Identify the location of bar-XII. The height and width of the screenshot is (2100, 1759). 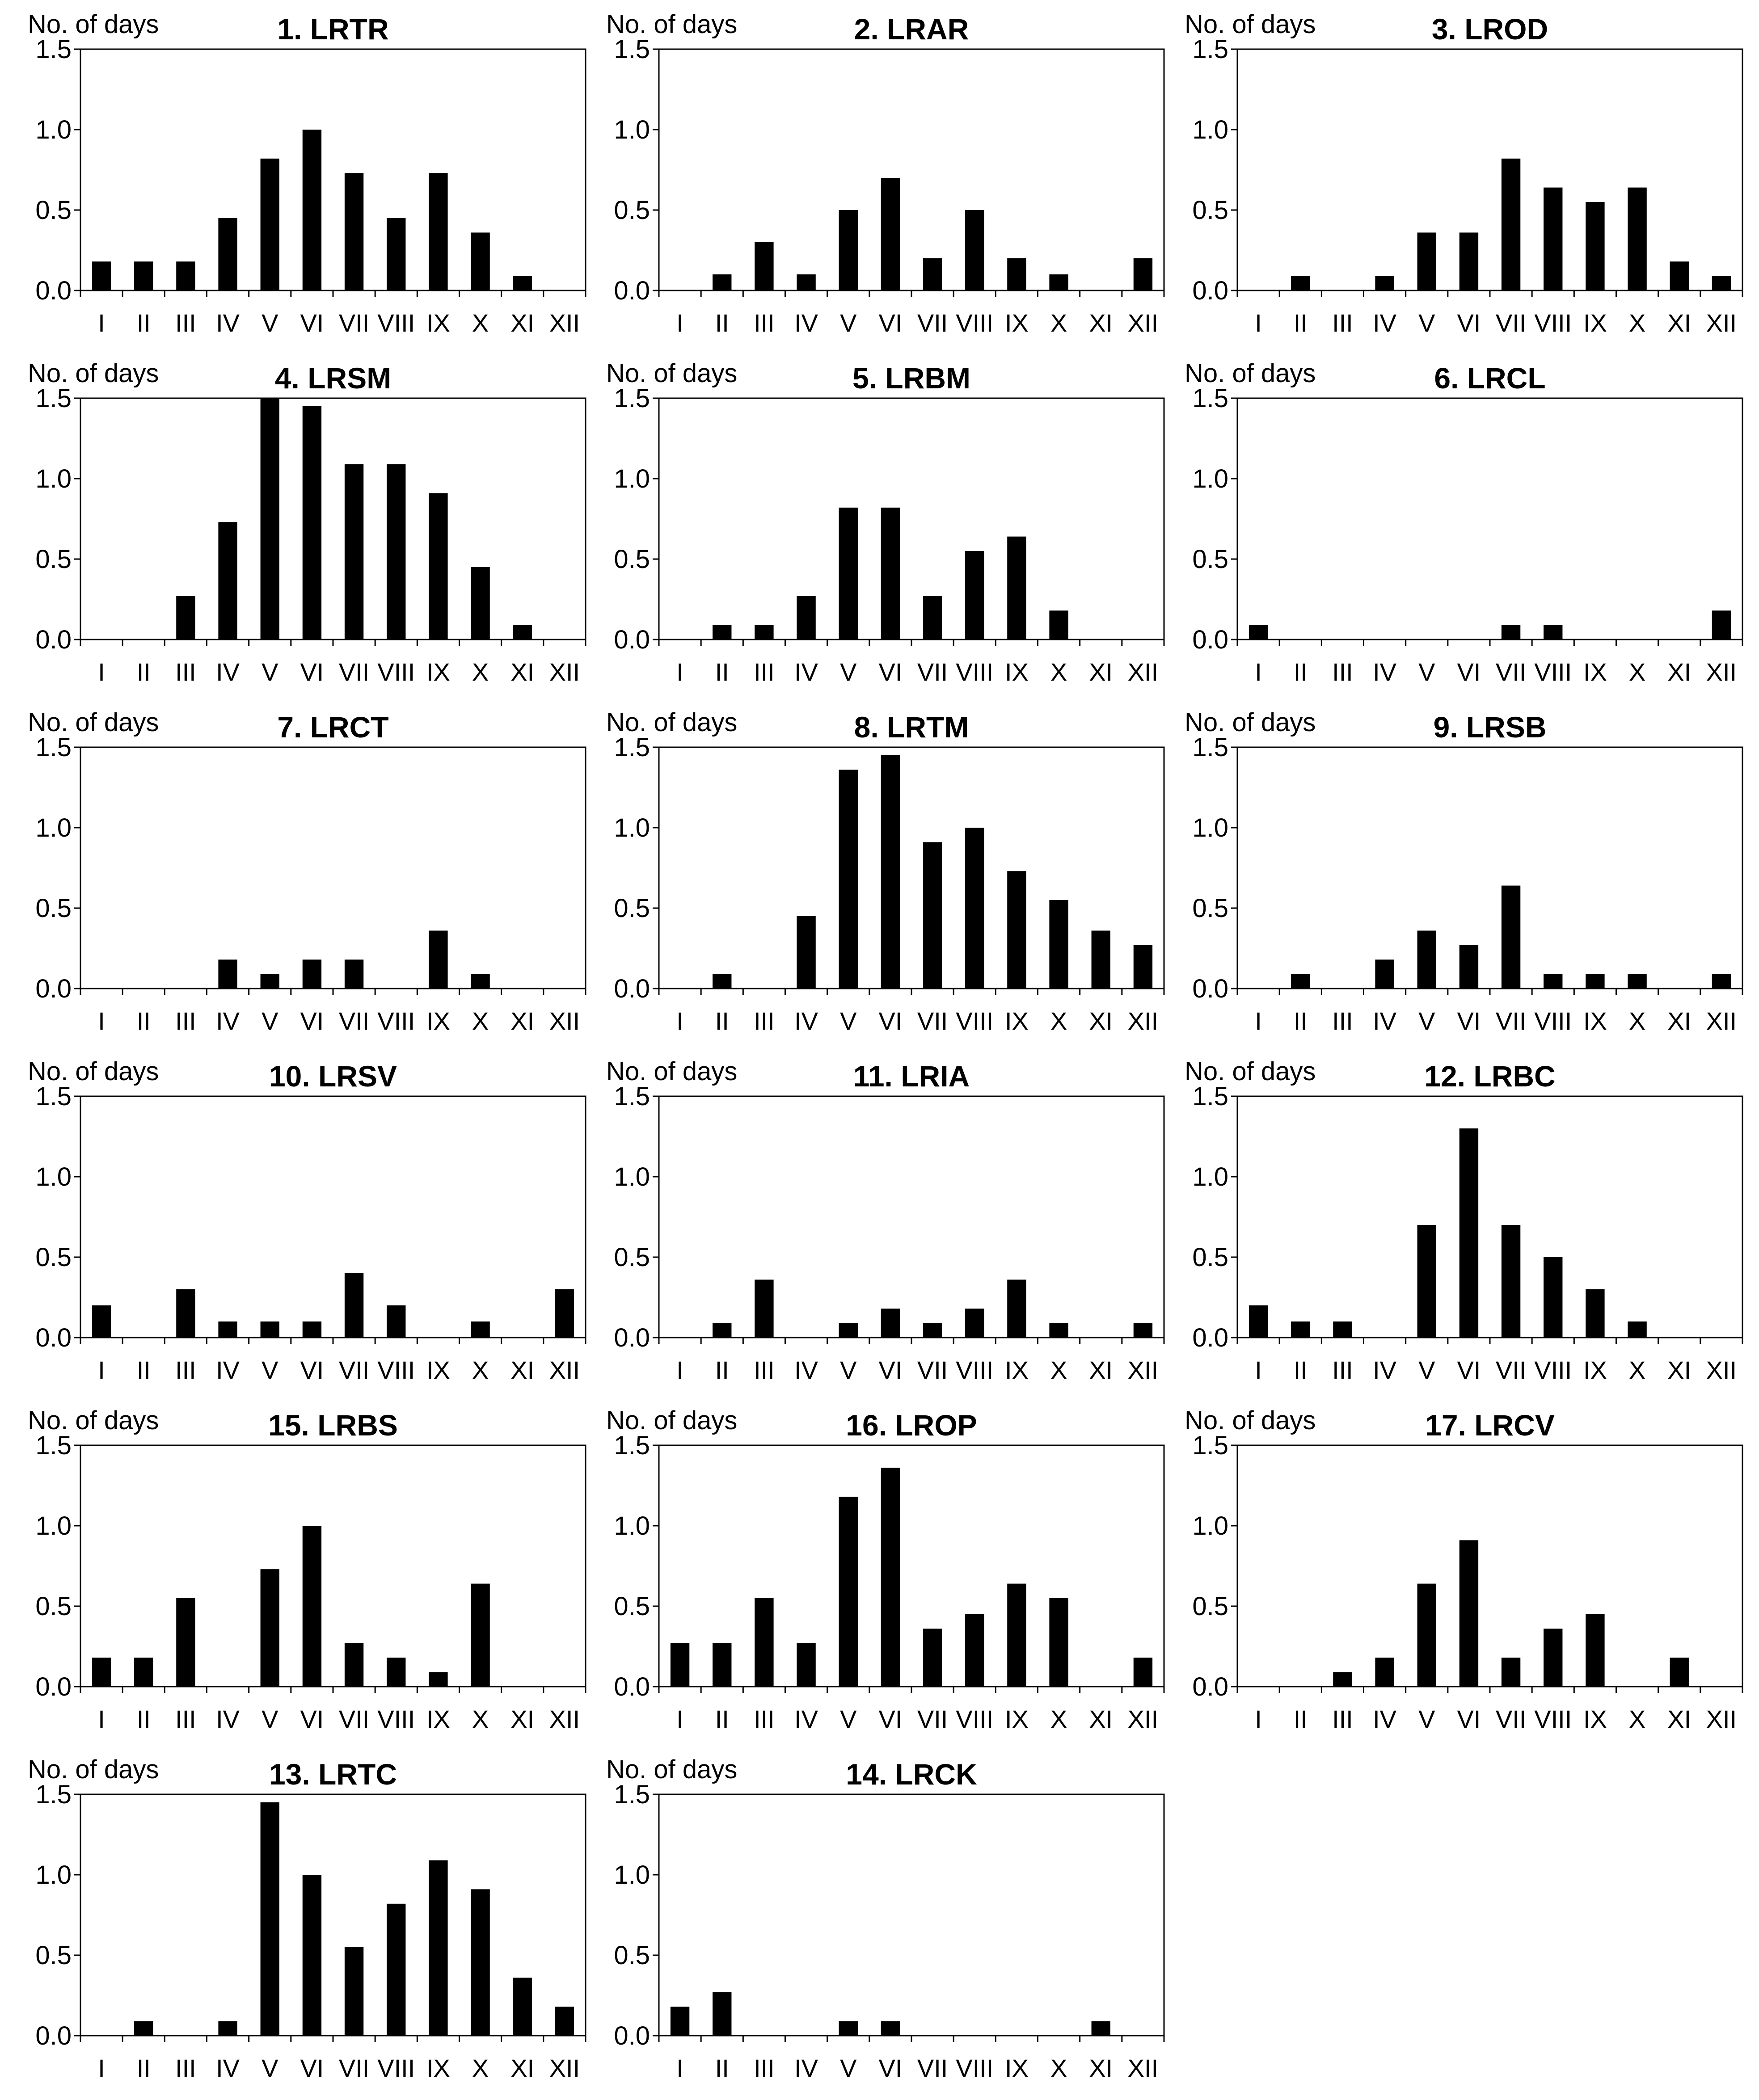
(1721, 982).